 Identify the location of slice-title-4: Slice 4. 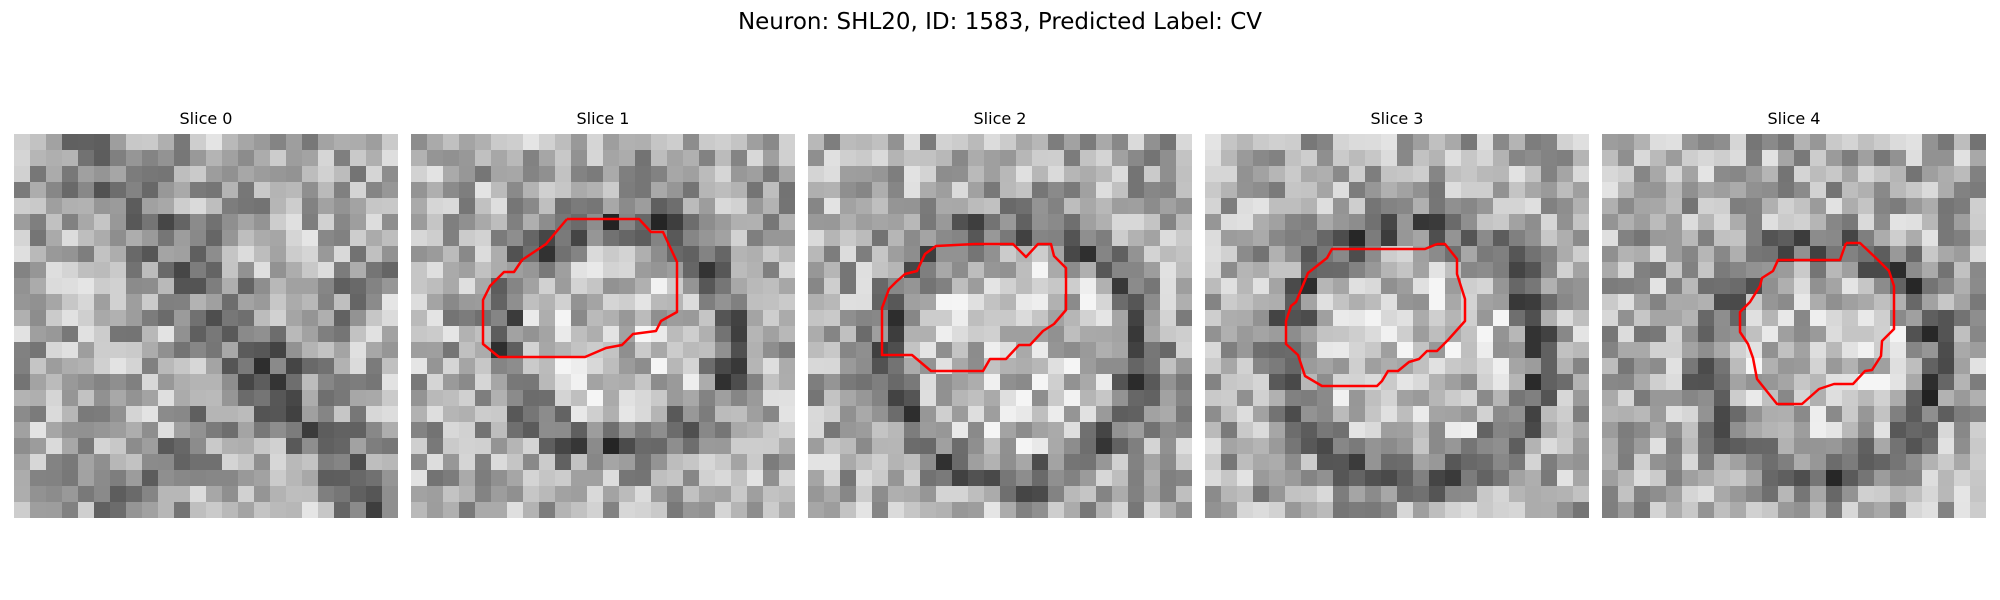
(1794, 118).